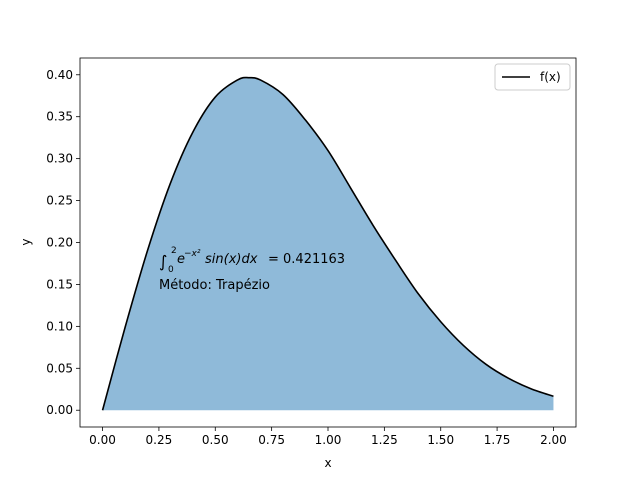 This screenshot has height=480, width=640. Describe the element at coordinates (327, 463) in the screenshot. I see `x-axis-label: x` at that location.